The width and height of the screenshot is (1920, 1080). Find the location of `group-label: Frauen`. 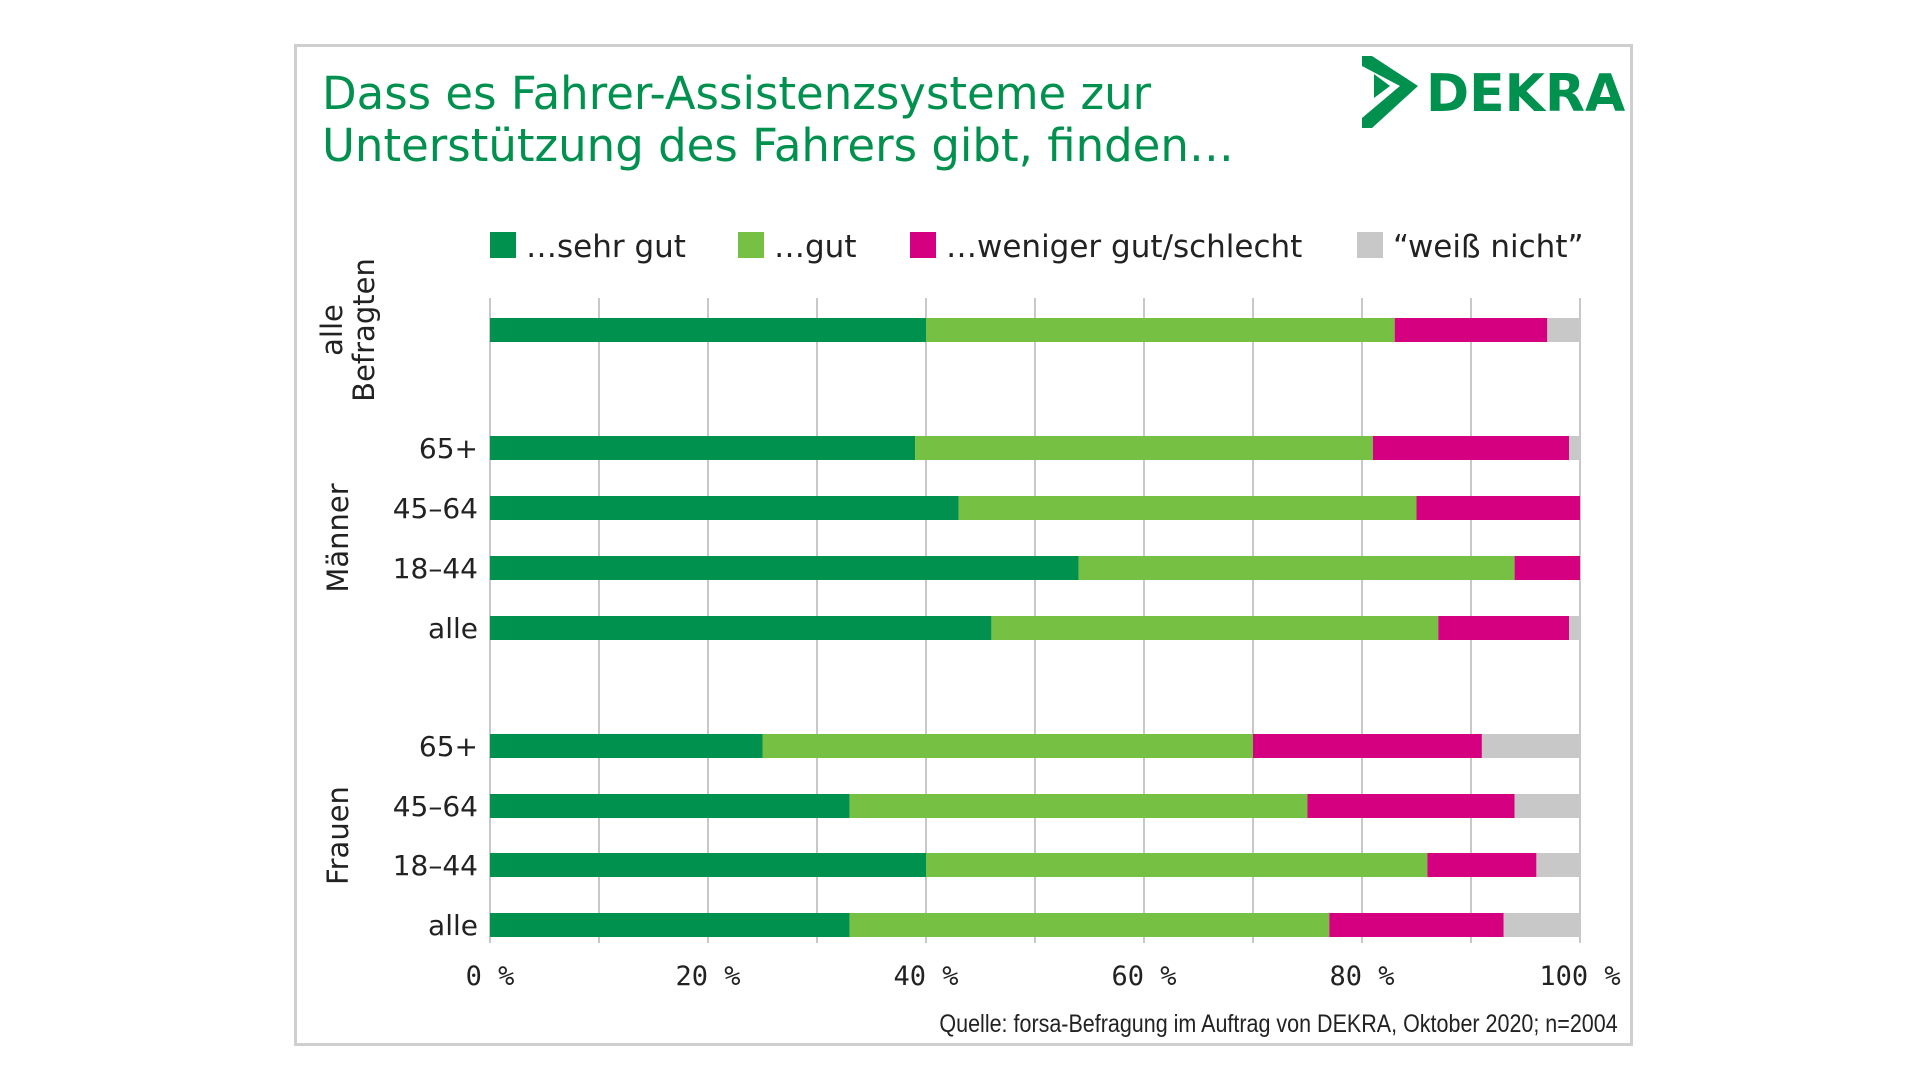

group-label: Frauen is located at coordinates (338, 835).